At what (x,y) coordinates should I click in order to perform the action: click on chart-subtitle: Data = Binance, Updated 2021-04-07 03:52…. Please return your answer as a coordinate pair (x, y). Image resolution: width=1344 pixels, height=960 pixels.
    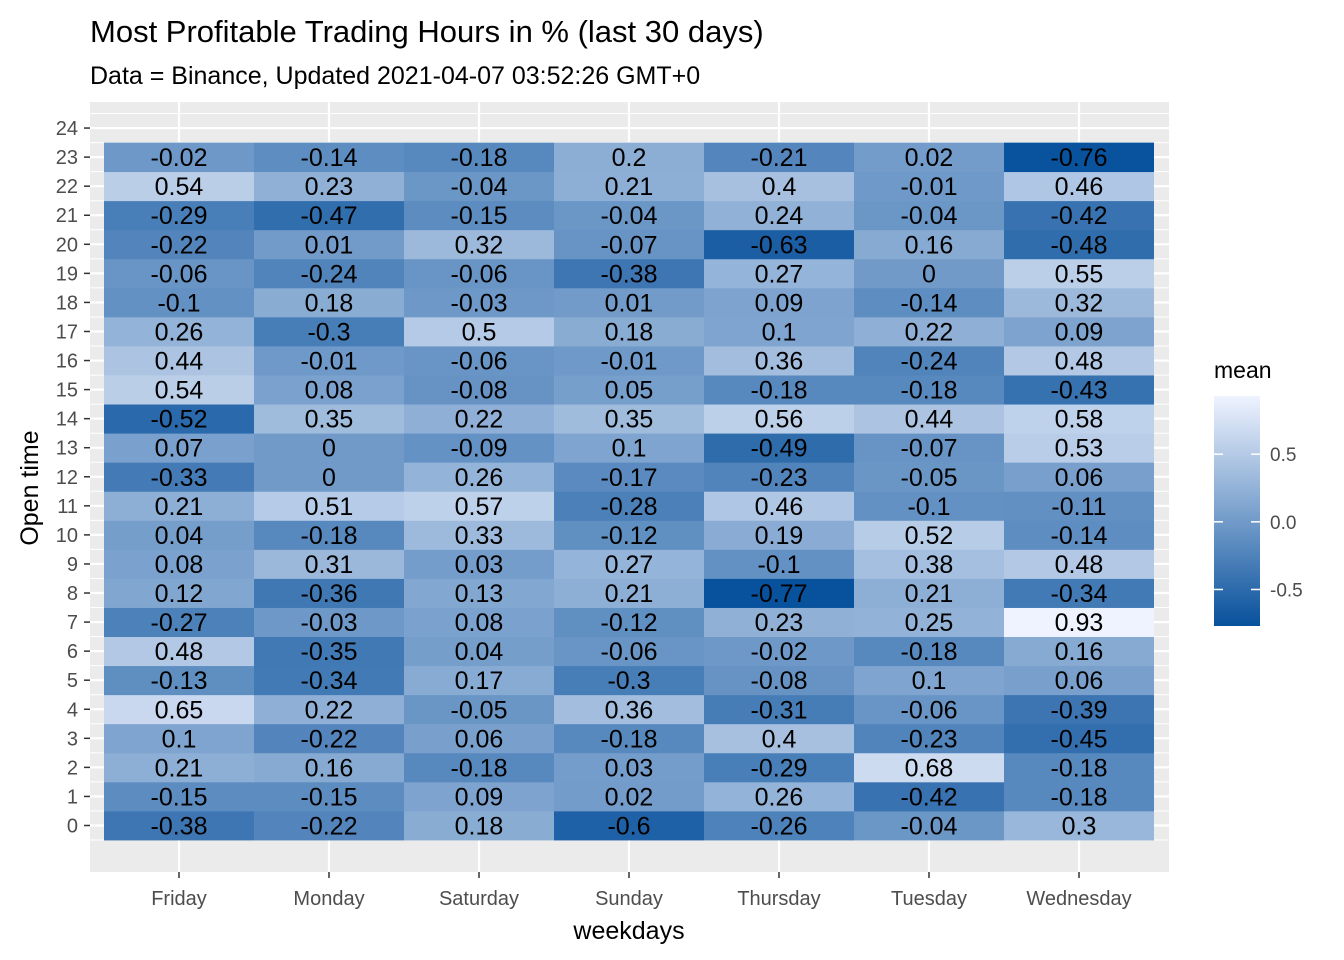
    Looking at the image, I should click on (395, 76).